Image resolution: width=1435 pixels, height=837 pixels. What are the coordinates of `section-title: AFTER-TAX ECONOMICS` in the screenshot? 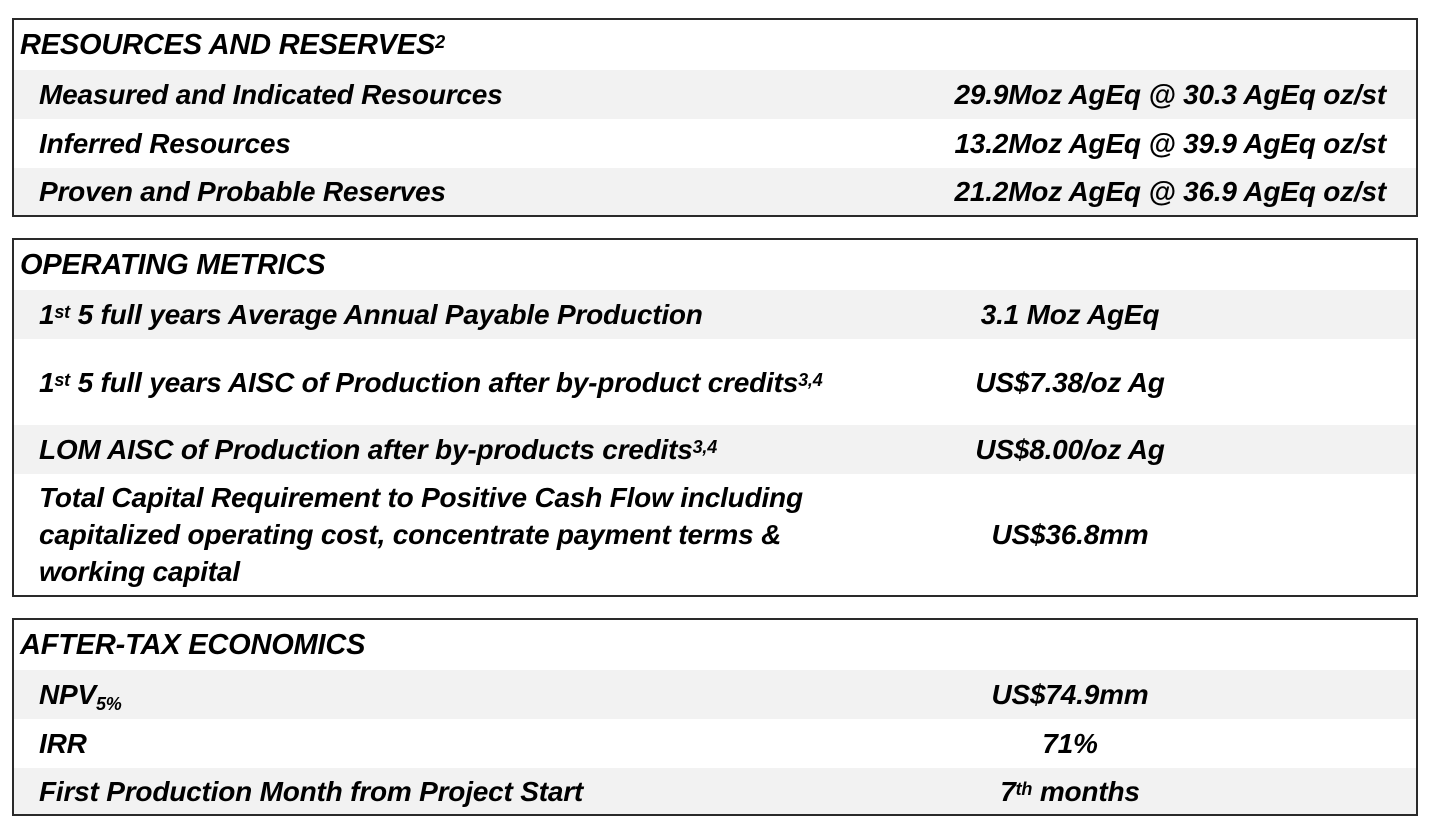 It's located at (193, 645).